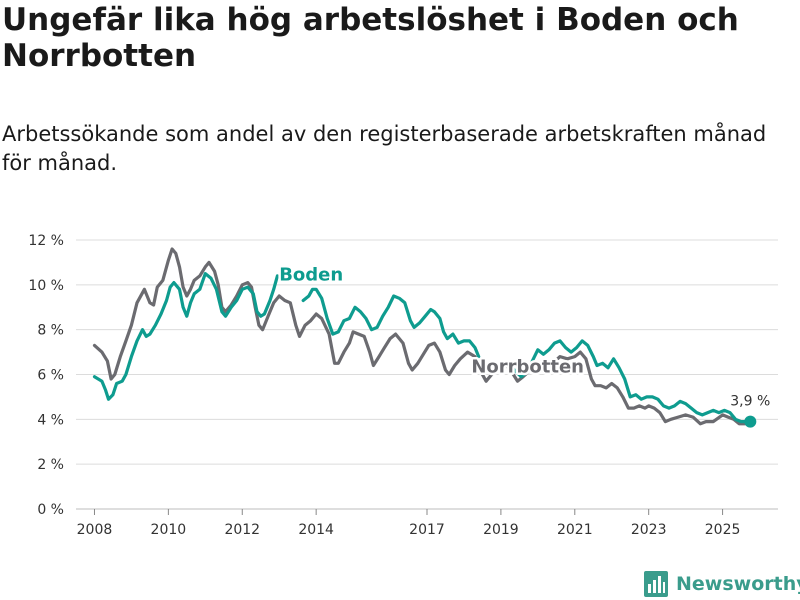 This screenshot has height=600, width=800. I want to click on series-label-halo: Boden, so click(311, 274).